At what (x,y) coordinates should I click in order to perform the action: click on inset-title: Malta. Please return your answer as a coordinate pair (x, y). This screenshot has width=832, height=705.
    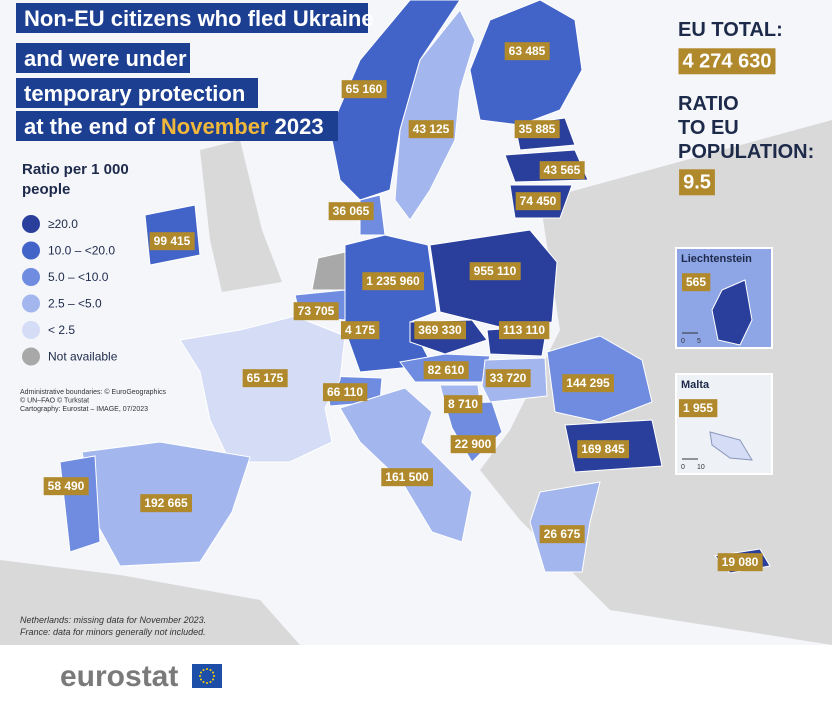
    Looking at the image, I should click on (695, 385).